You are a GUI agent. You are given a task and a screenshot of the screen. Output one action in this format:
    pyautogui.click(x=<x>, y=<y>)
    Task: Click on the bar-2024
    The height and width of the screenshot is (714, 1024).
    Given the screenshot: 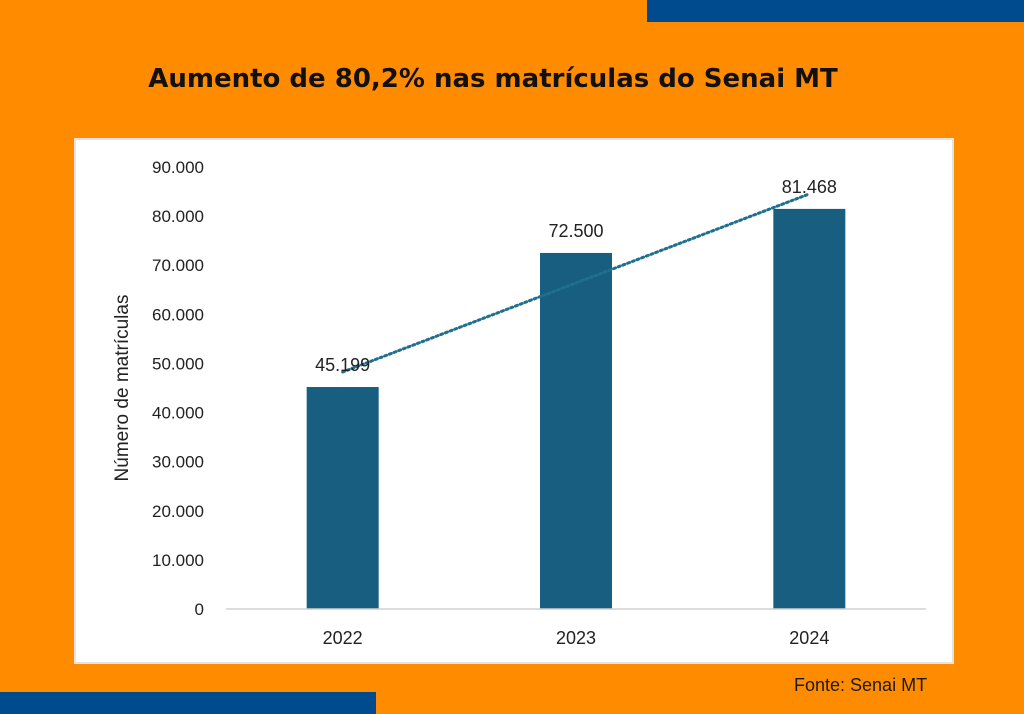 What is the action you would take?
    pyautogui.click(x=809, y=408)
    